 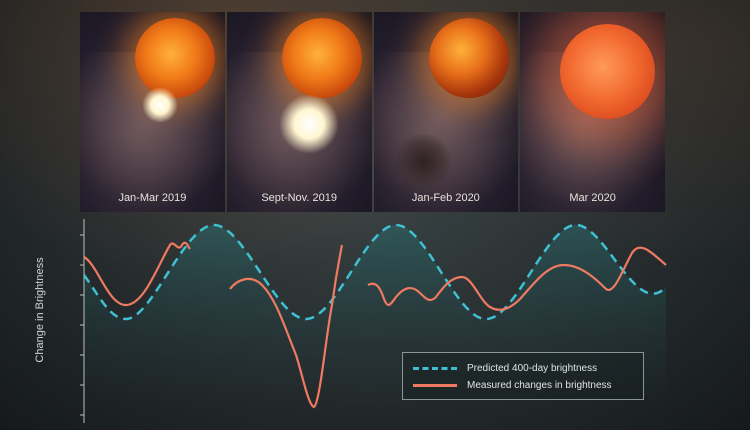 I want to click on legend-item-measured: Measured changes in brightness, so click(x=512, y=385).